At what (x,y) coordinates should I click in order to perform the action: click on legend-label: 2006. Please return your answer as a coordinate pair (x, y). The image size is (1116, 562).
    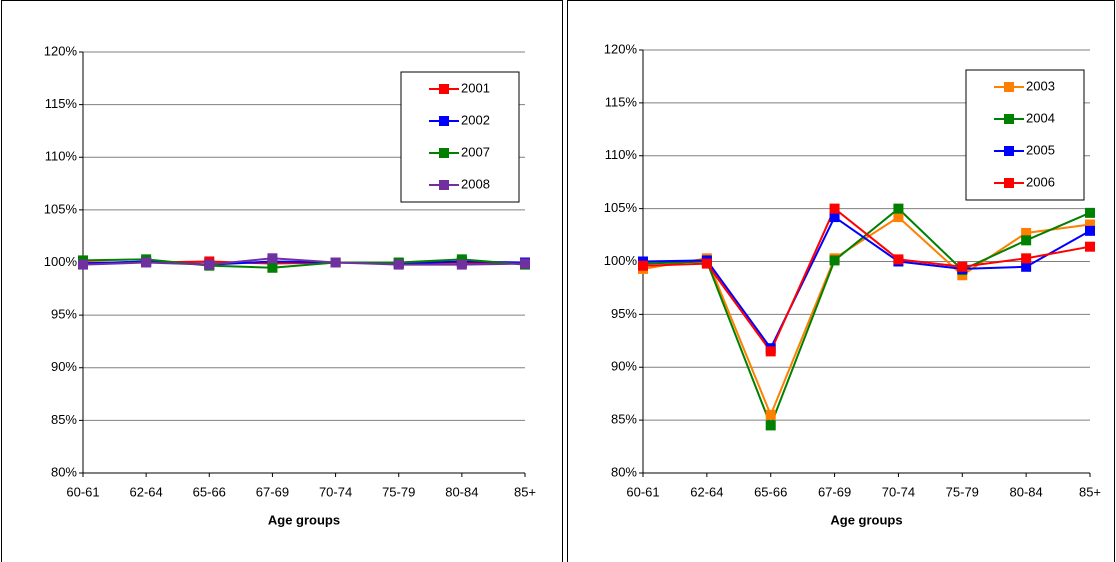
    Looking at the image, I should click on (1040, 181).